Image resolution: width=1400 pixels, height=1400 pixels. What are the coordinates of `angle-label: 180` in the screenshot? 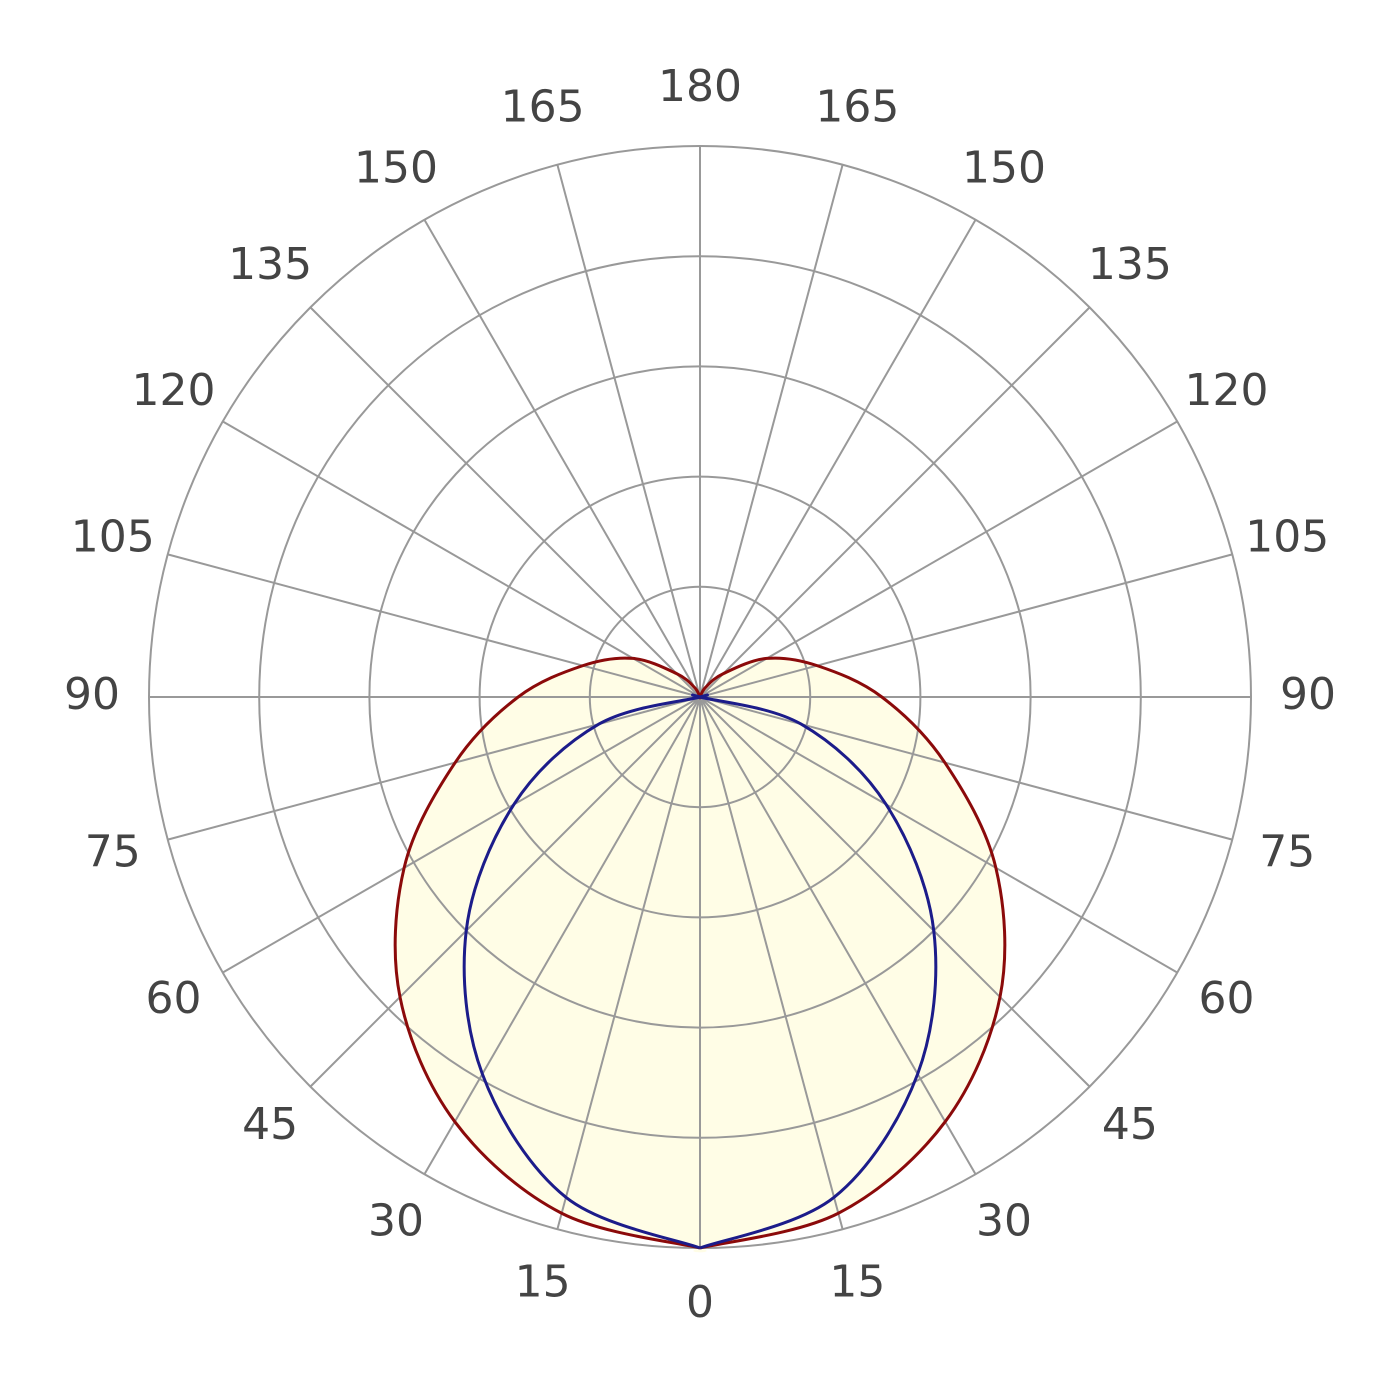 It's located at (700, 86).